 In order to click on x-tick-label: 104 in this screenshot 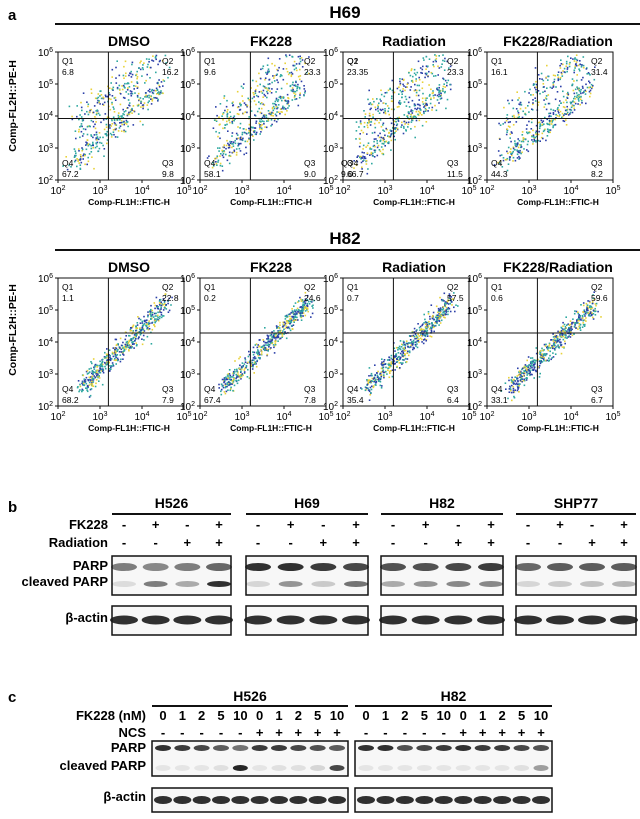, I will do `click(283, 417)`.